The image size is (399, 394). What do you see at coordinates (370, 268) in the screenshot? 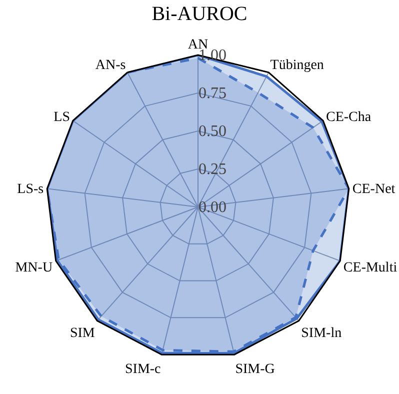
I see `spoke-label: CE-Multi` at bounding box center [370, 268].